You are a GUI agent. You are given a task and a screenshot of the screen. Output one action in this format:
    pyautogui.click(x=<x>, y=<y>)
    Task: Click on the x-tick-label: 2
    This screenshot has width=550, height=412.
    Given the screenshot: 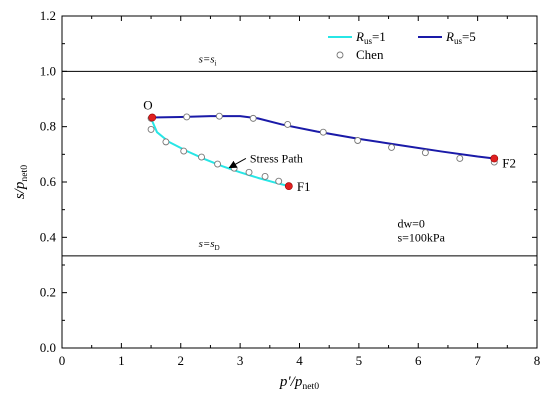 What is the action you would take?
    pyautogui.click(x=181, y=360)
    